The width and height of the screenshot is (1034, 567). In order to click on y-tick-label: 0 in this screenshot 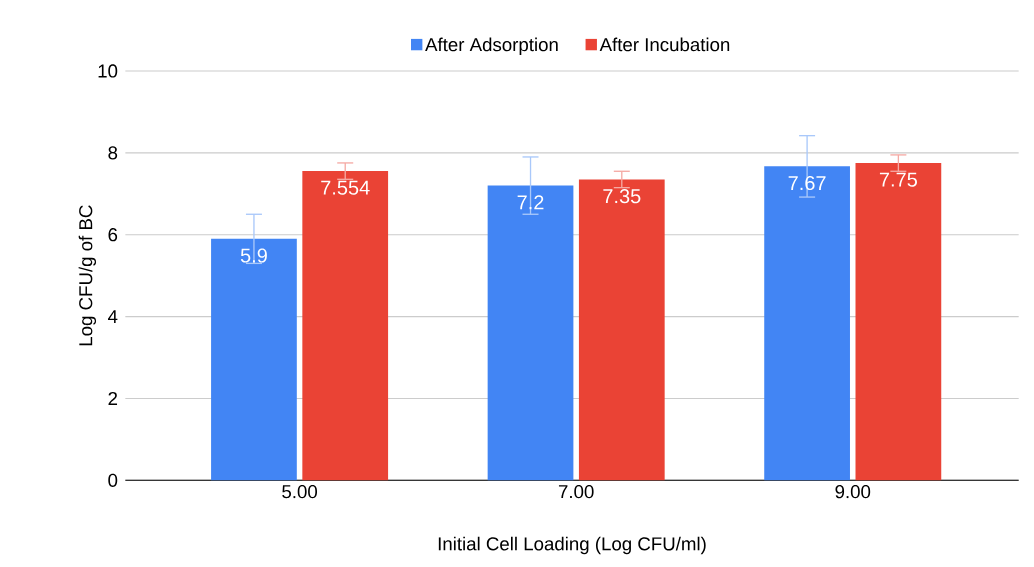, I will do `click(113, 480)`.